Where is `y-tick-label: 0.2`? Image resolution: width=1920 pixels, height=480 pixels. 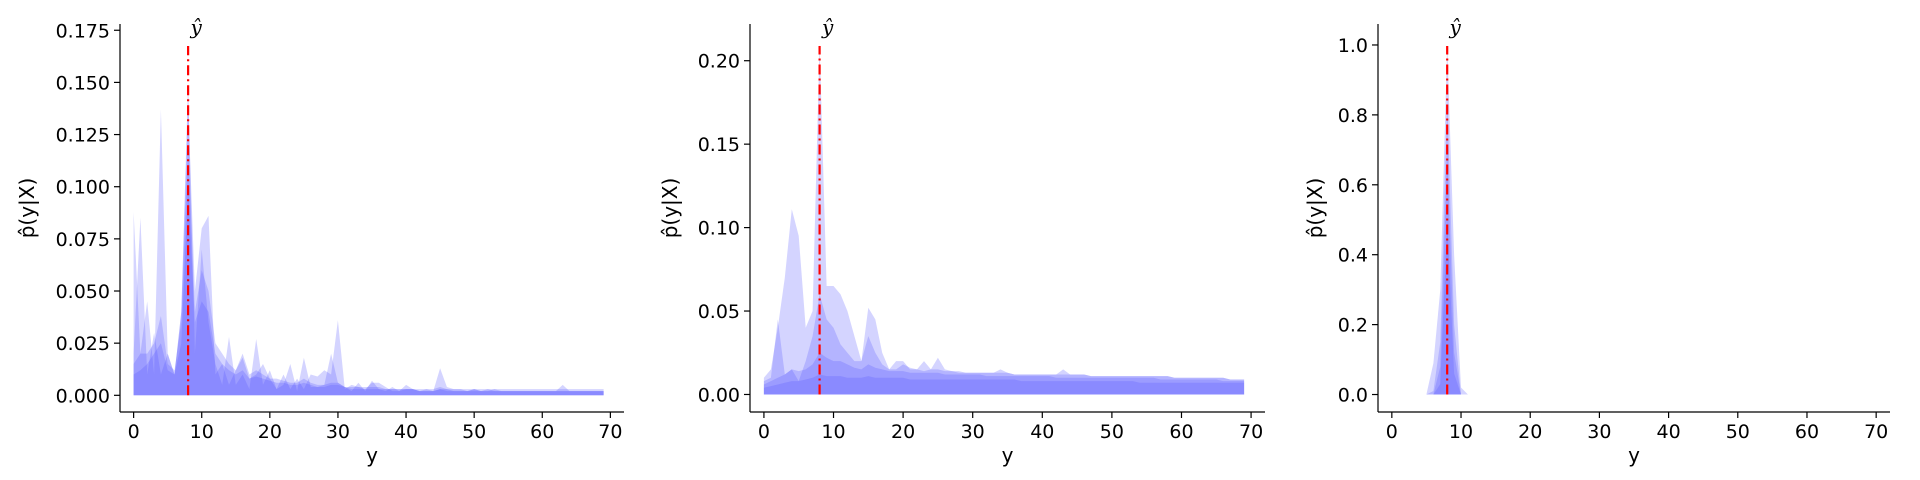
y-tick-label: 0.2 is located at coordinates (1353, 326).